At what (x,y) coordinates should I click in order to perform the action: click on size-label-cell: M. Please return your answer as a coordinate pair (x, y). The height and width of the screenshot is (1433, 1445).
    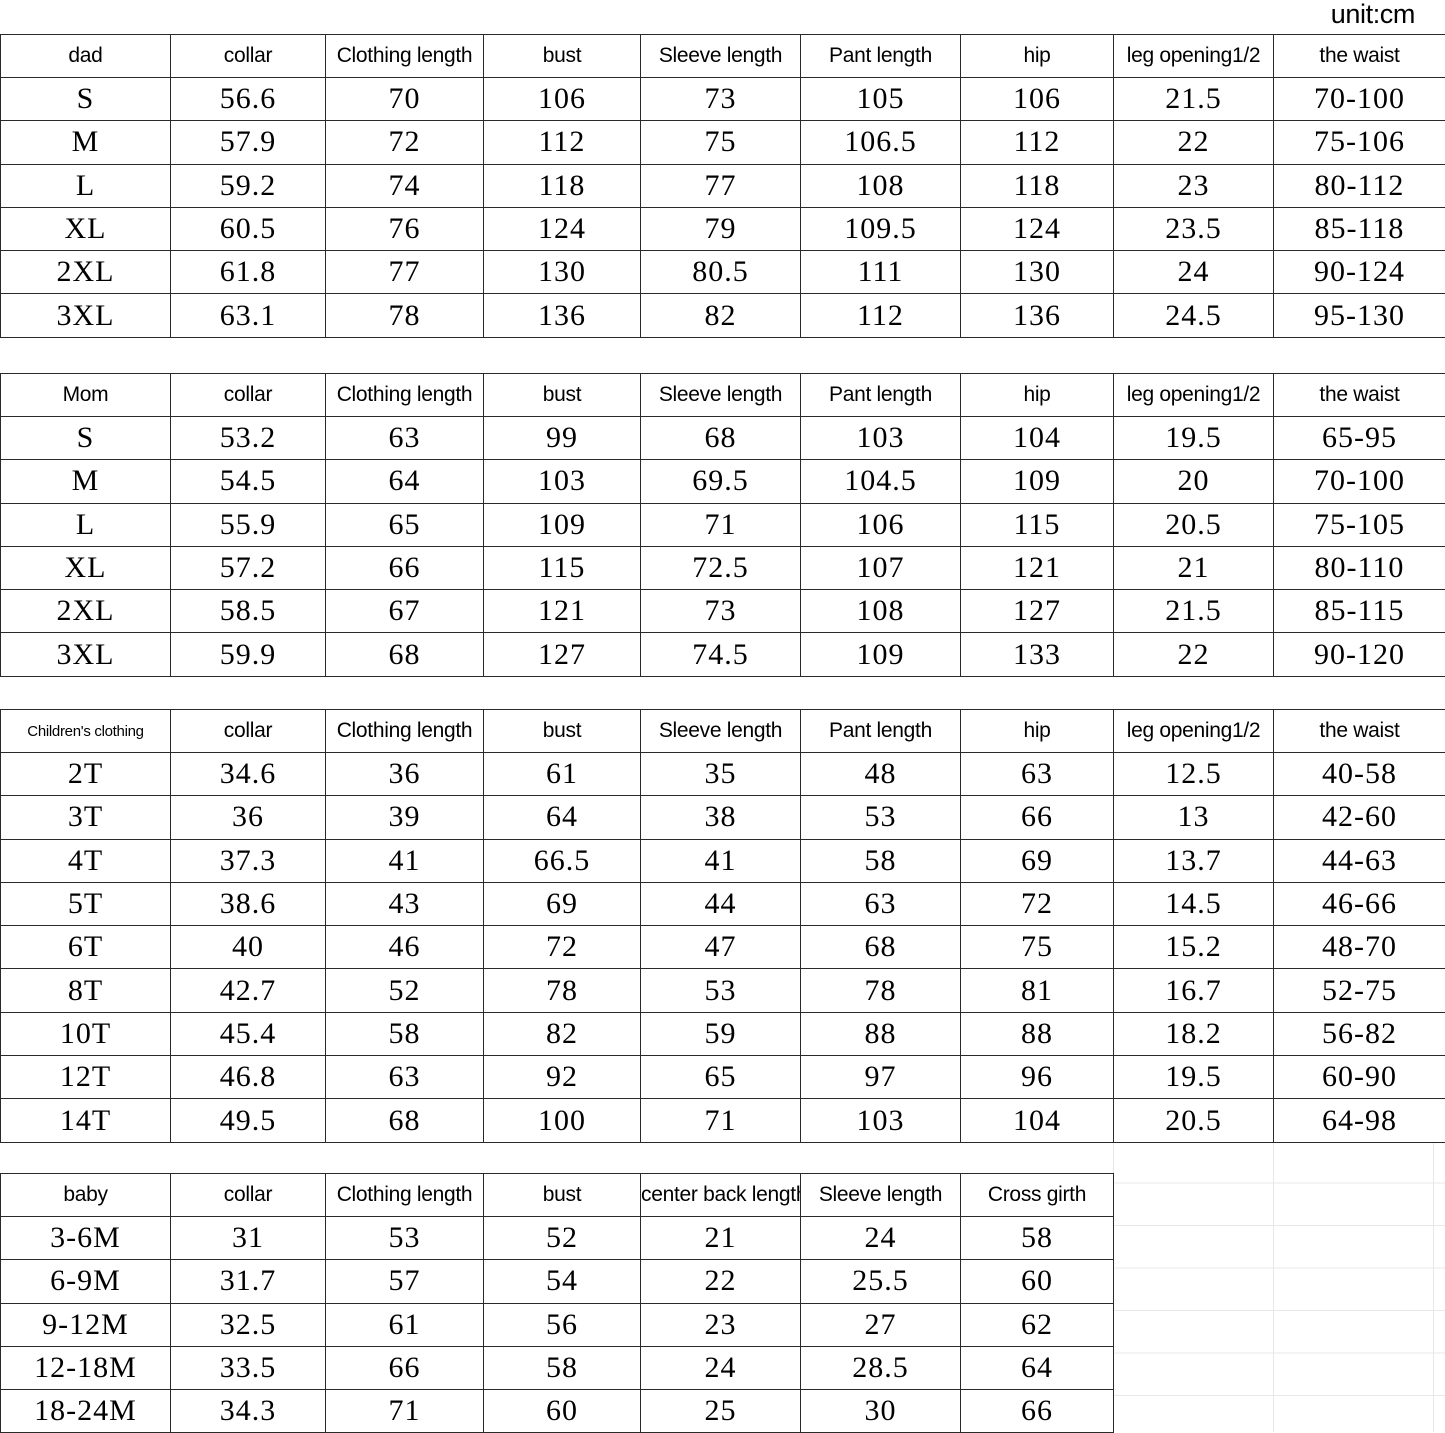
    Looking at the image, I should click on (86, 142).